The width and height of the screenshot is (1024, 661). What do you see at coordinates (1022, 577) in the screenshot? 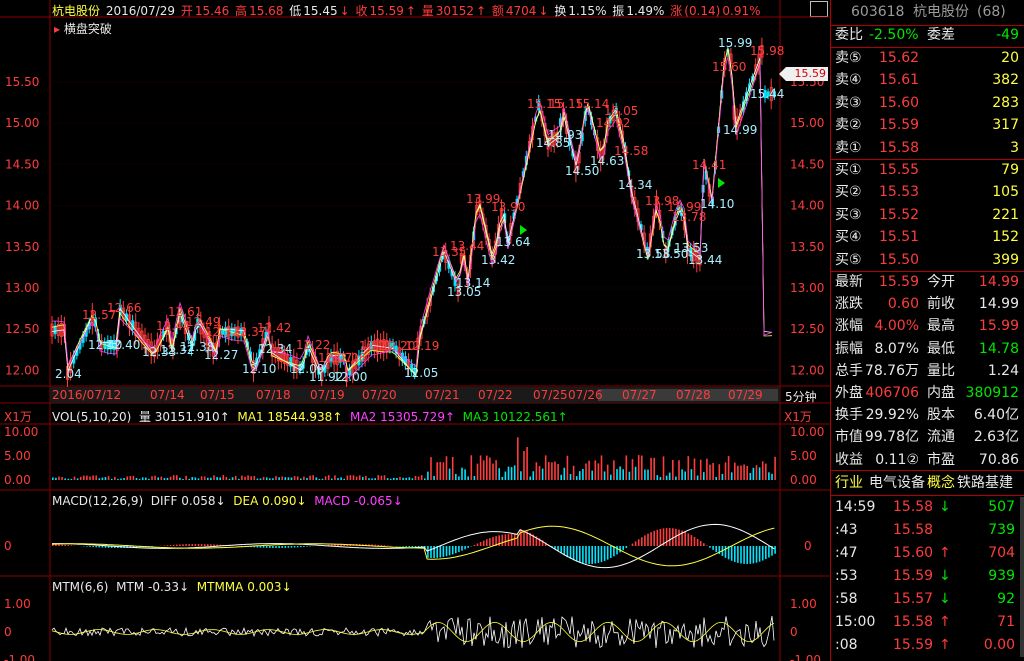
I see `tick-scrollbar` at bounding box center [1022, 577].